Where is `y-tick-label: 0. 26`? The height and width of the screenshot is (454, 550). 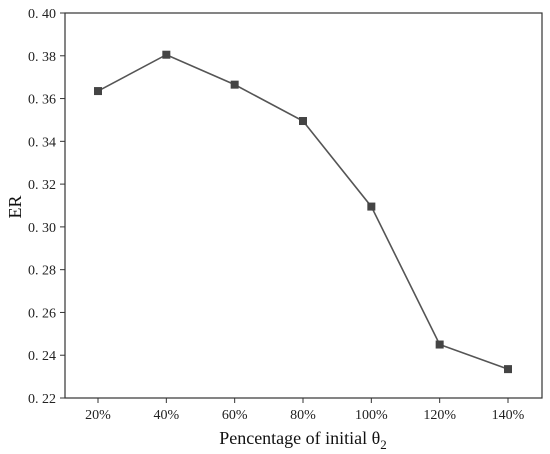 y-tick-label: 0. 26 is located at coordinates (42, 313).